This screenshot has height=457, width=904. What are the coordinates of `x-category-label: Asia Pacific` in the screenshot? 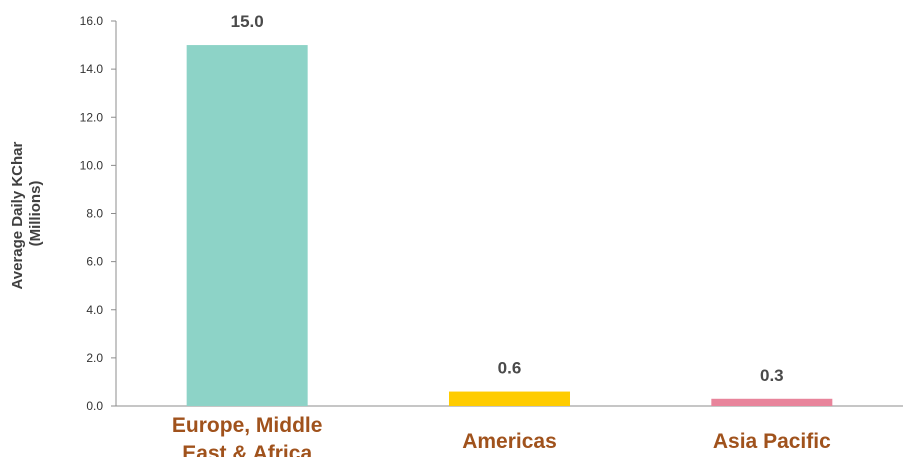 It's located at (772, 441).